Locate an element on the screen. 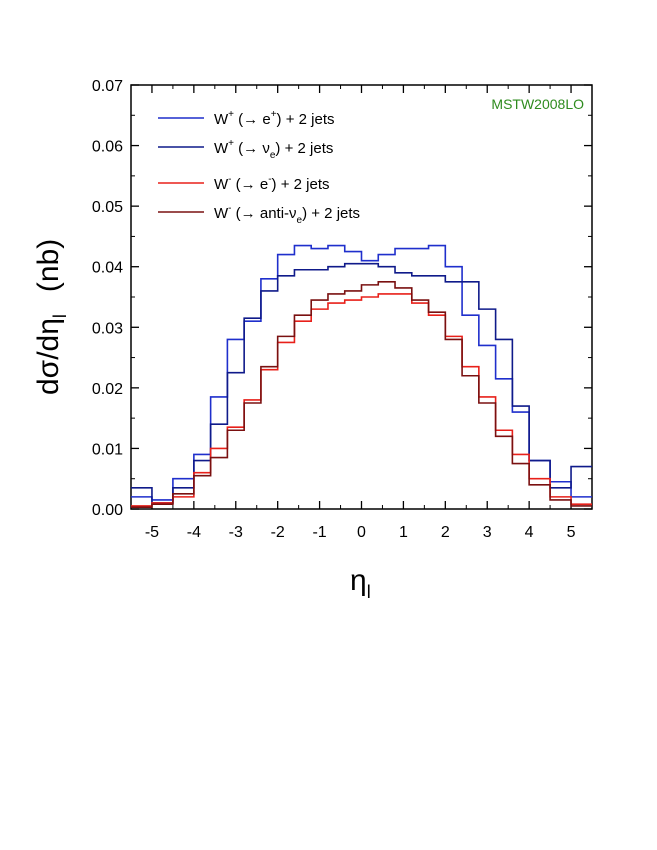 This screenshot has height=850, width=657. pdf-set-annotation: MSTW2008LO is located at coordinates (537, 104).